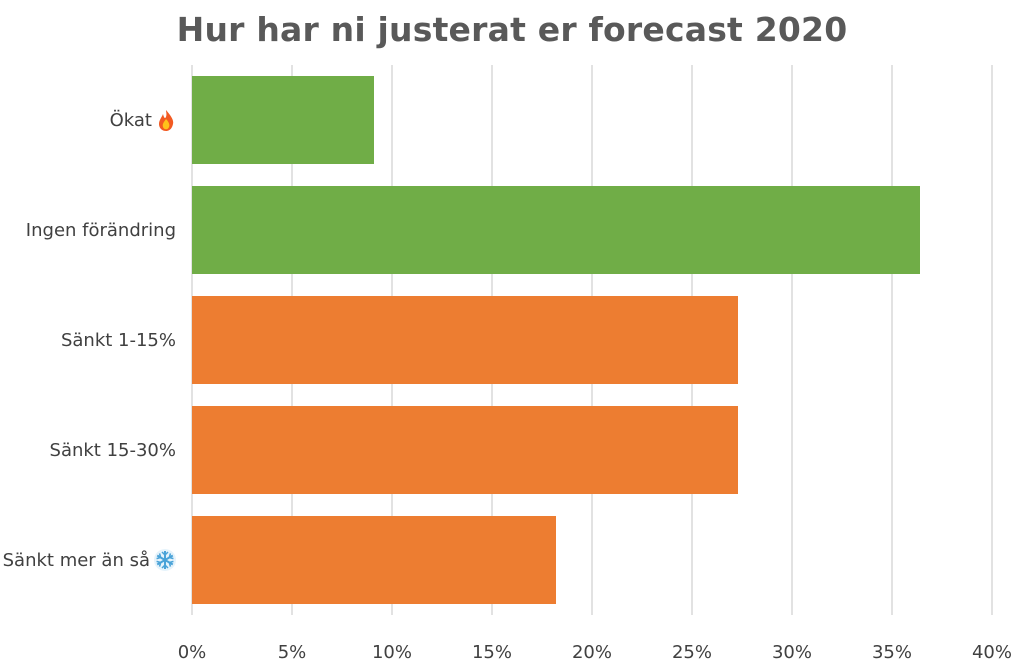 The width and height of the screenshot is (1024, 667). Describe the element at coordinates (392, 652) in the screenshot. I see `x-tick-label: 10%` at that location.